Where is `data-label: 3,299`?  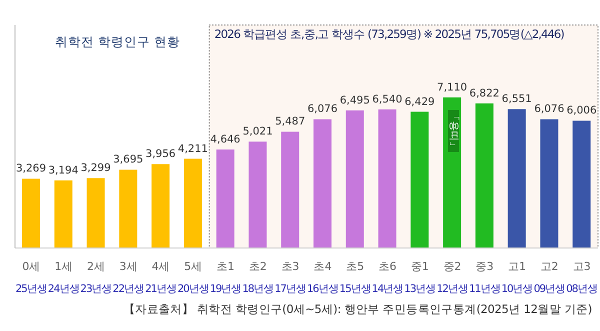
data-label: 3,299 is located at coordinates (95, 168).